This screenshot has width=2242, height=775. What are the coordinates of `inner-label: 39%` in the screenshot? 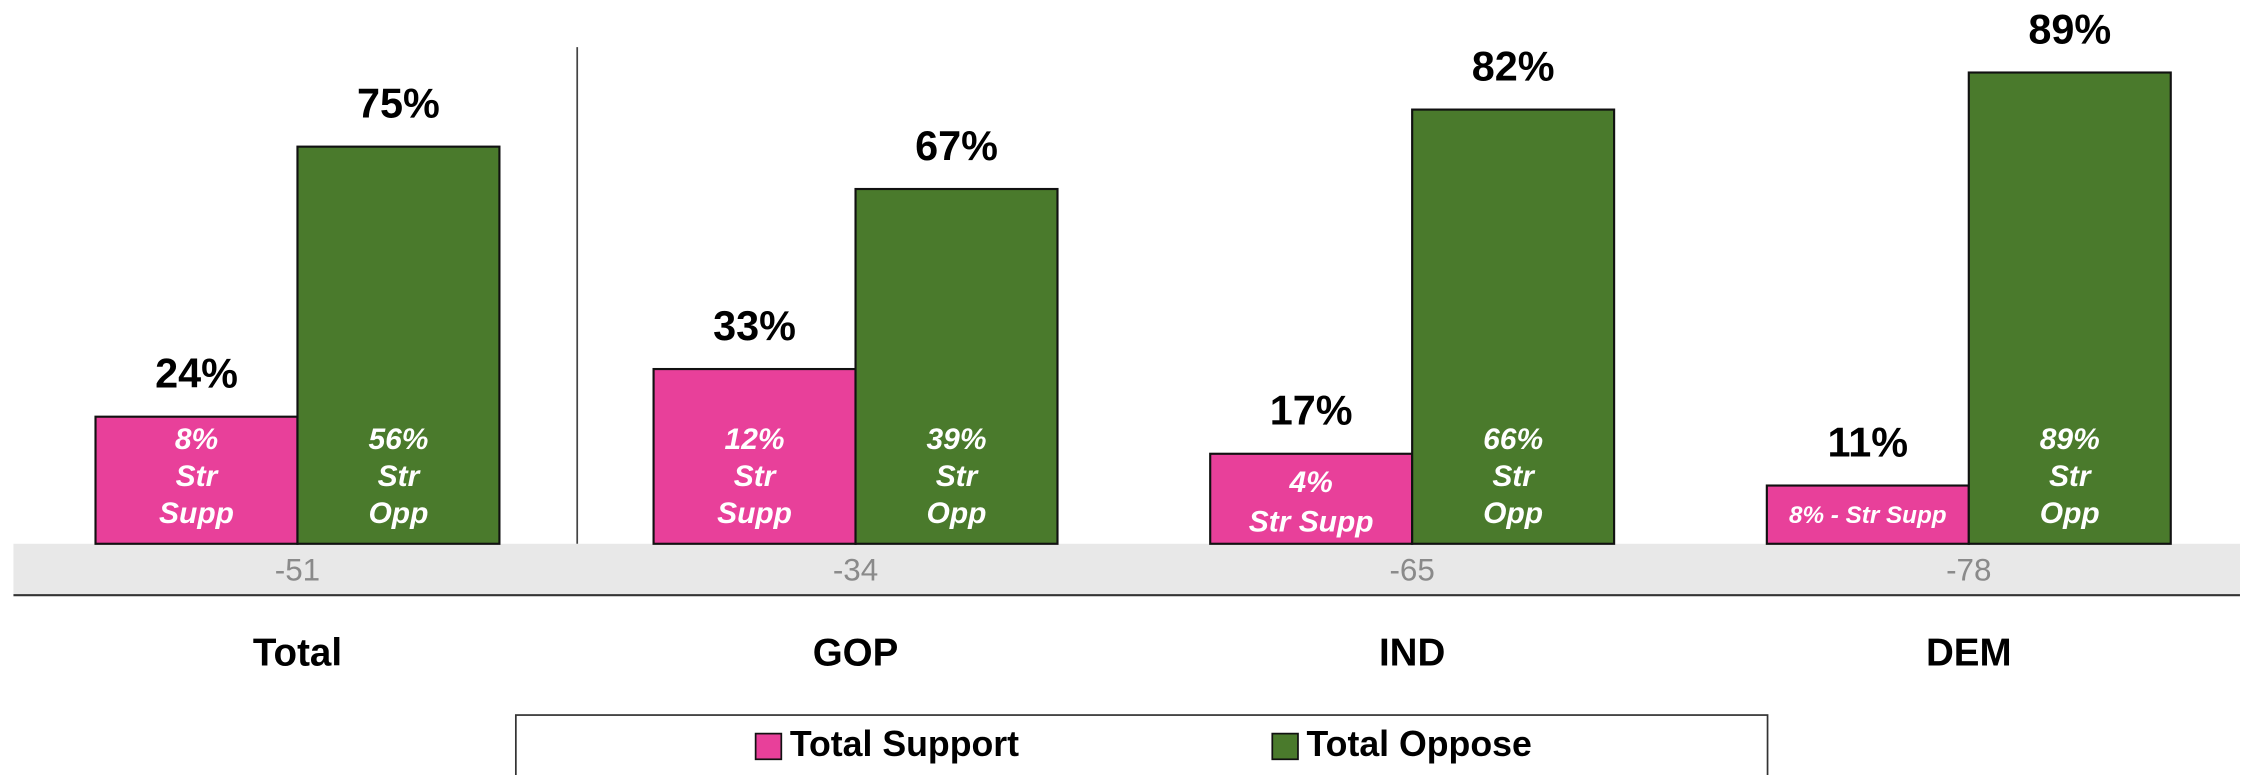 It's located at (957, 439).